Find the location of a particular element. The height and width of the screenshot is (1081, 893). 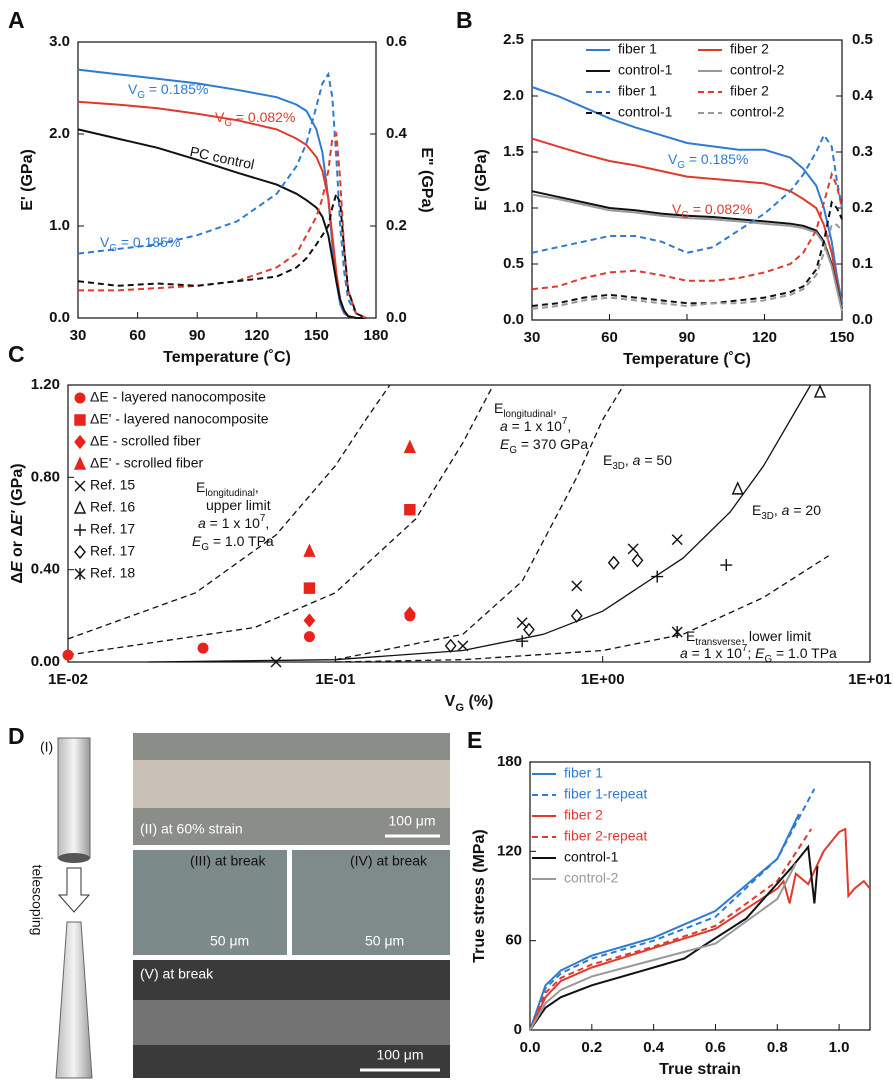

annotation: E3D, a = 50 is located at coordinates (637, 462).